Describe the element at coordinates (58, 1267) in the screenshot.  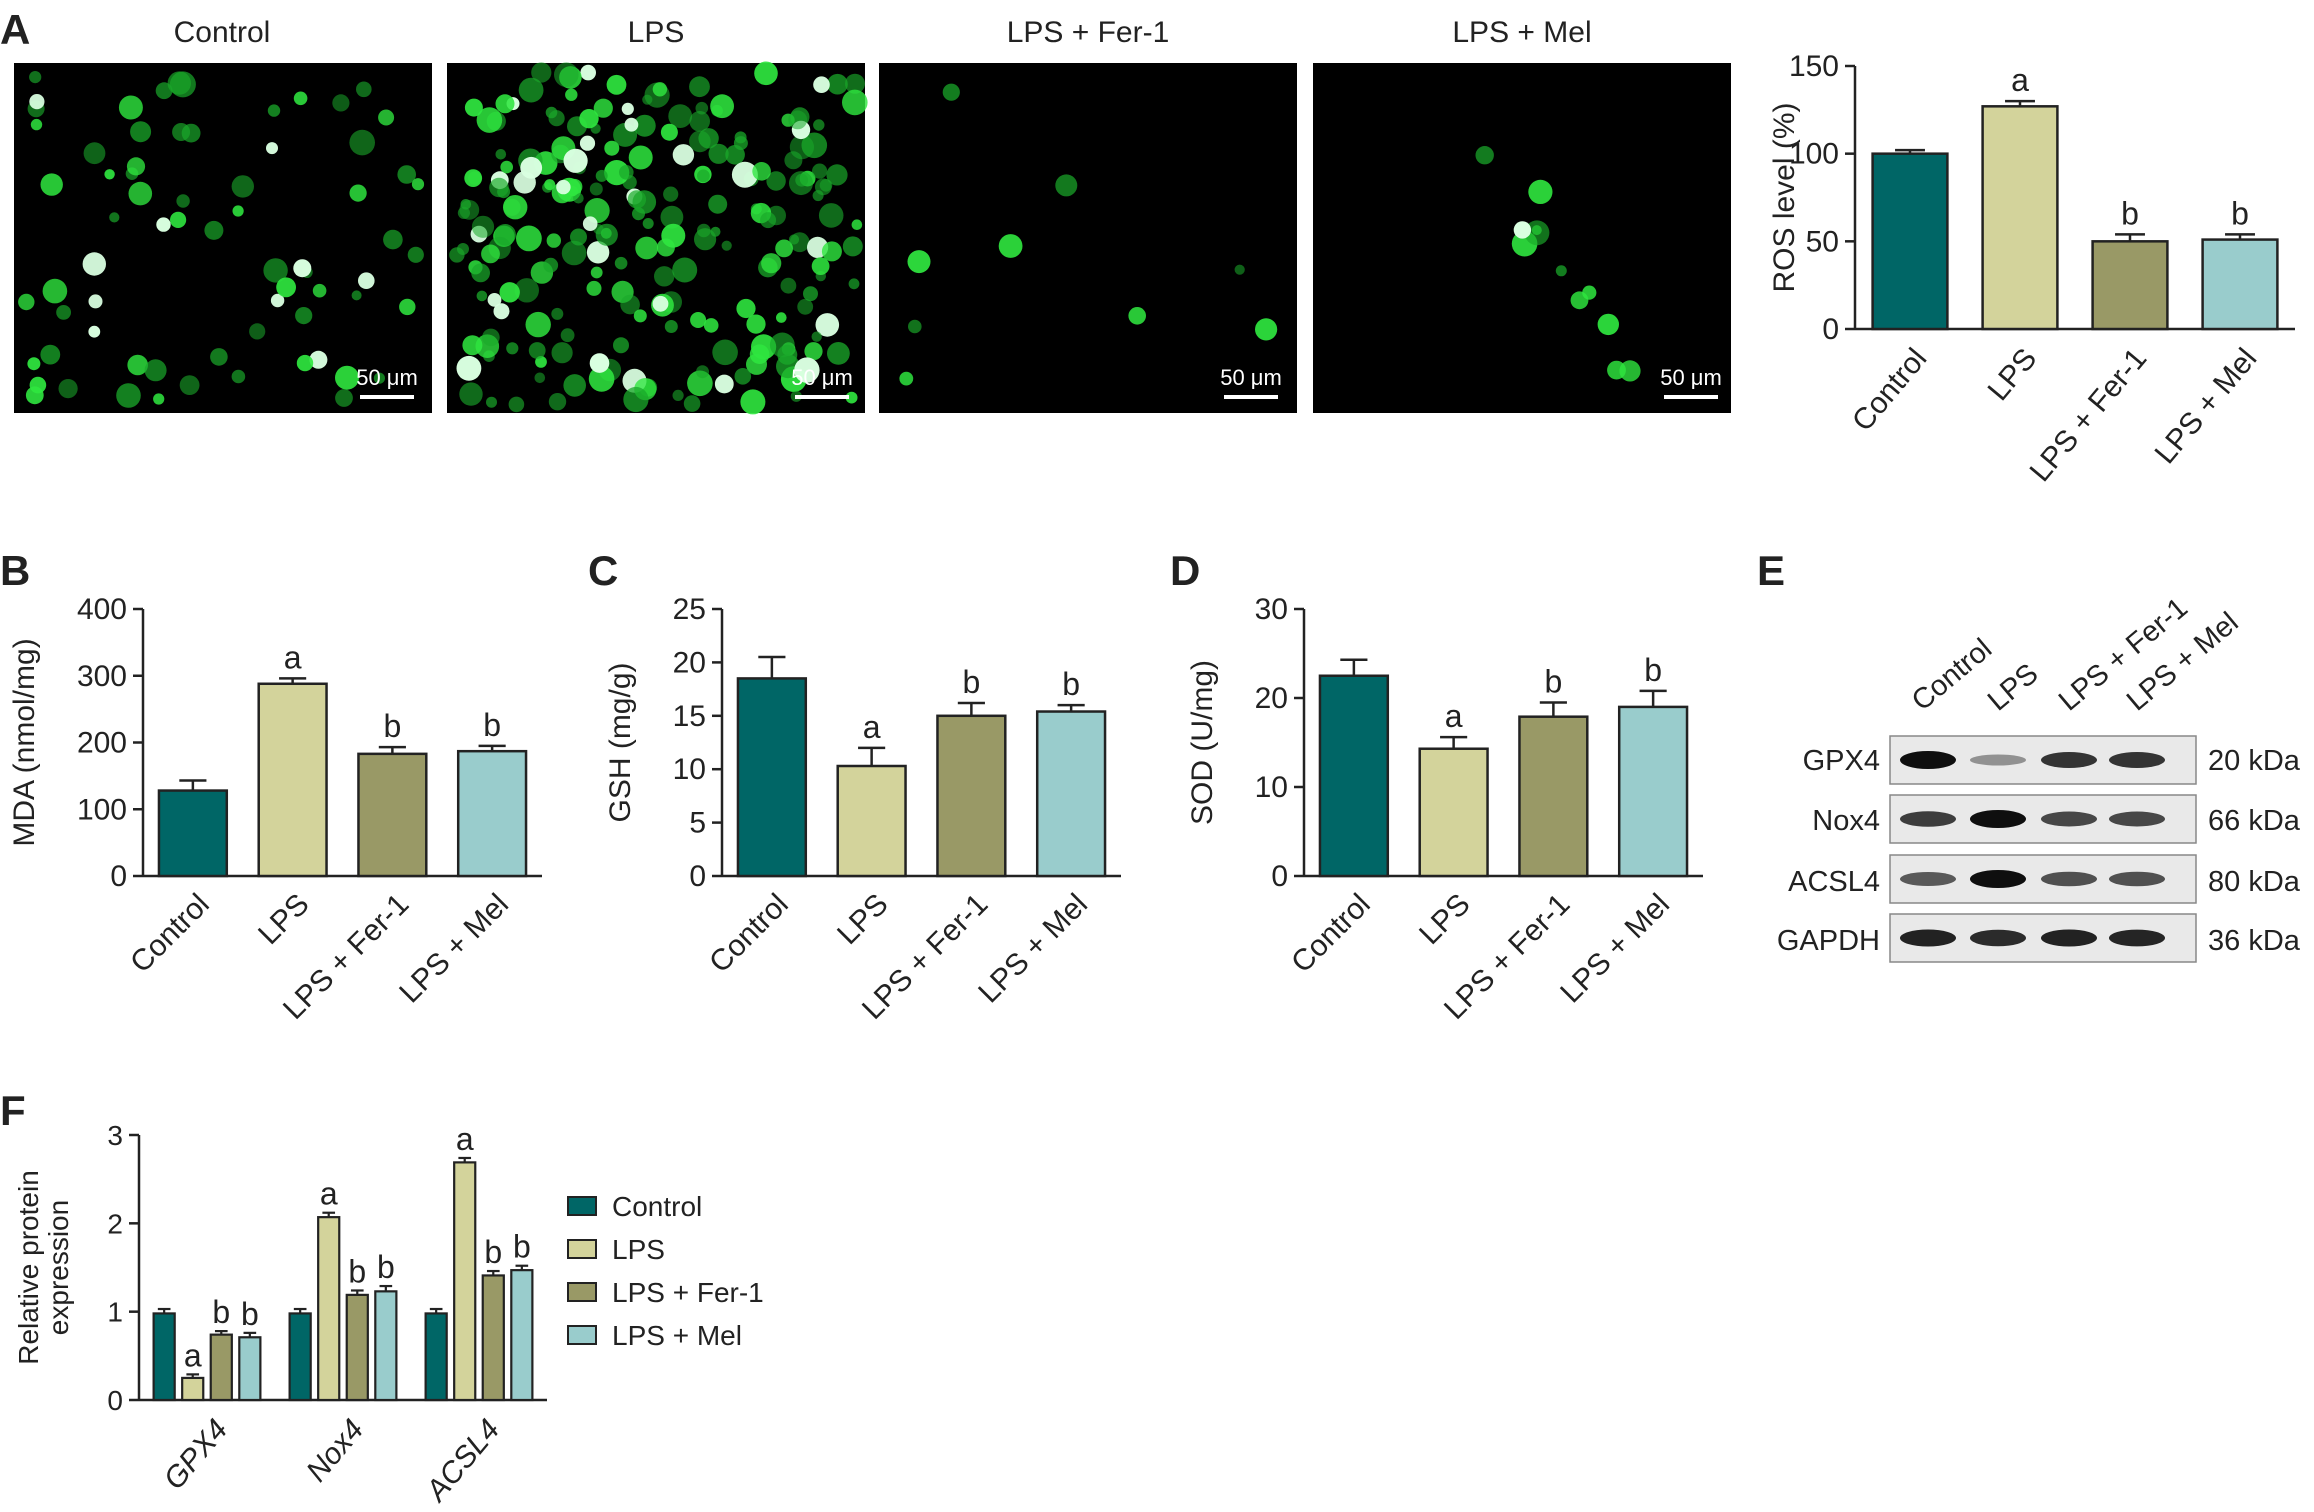
I see `y-axis-label-line: expression` at that location.